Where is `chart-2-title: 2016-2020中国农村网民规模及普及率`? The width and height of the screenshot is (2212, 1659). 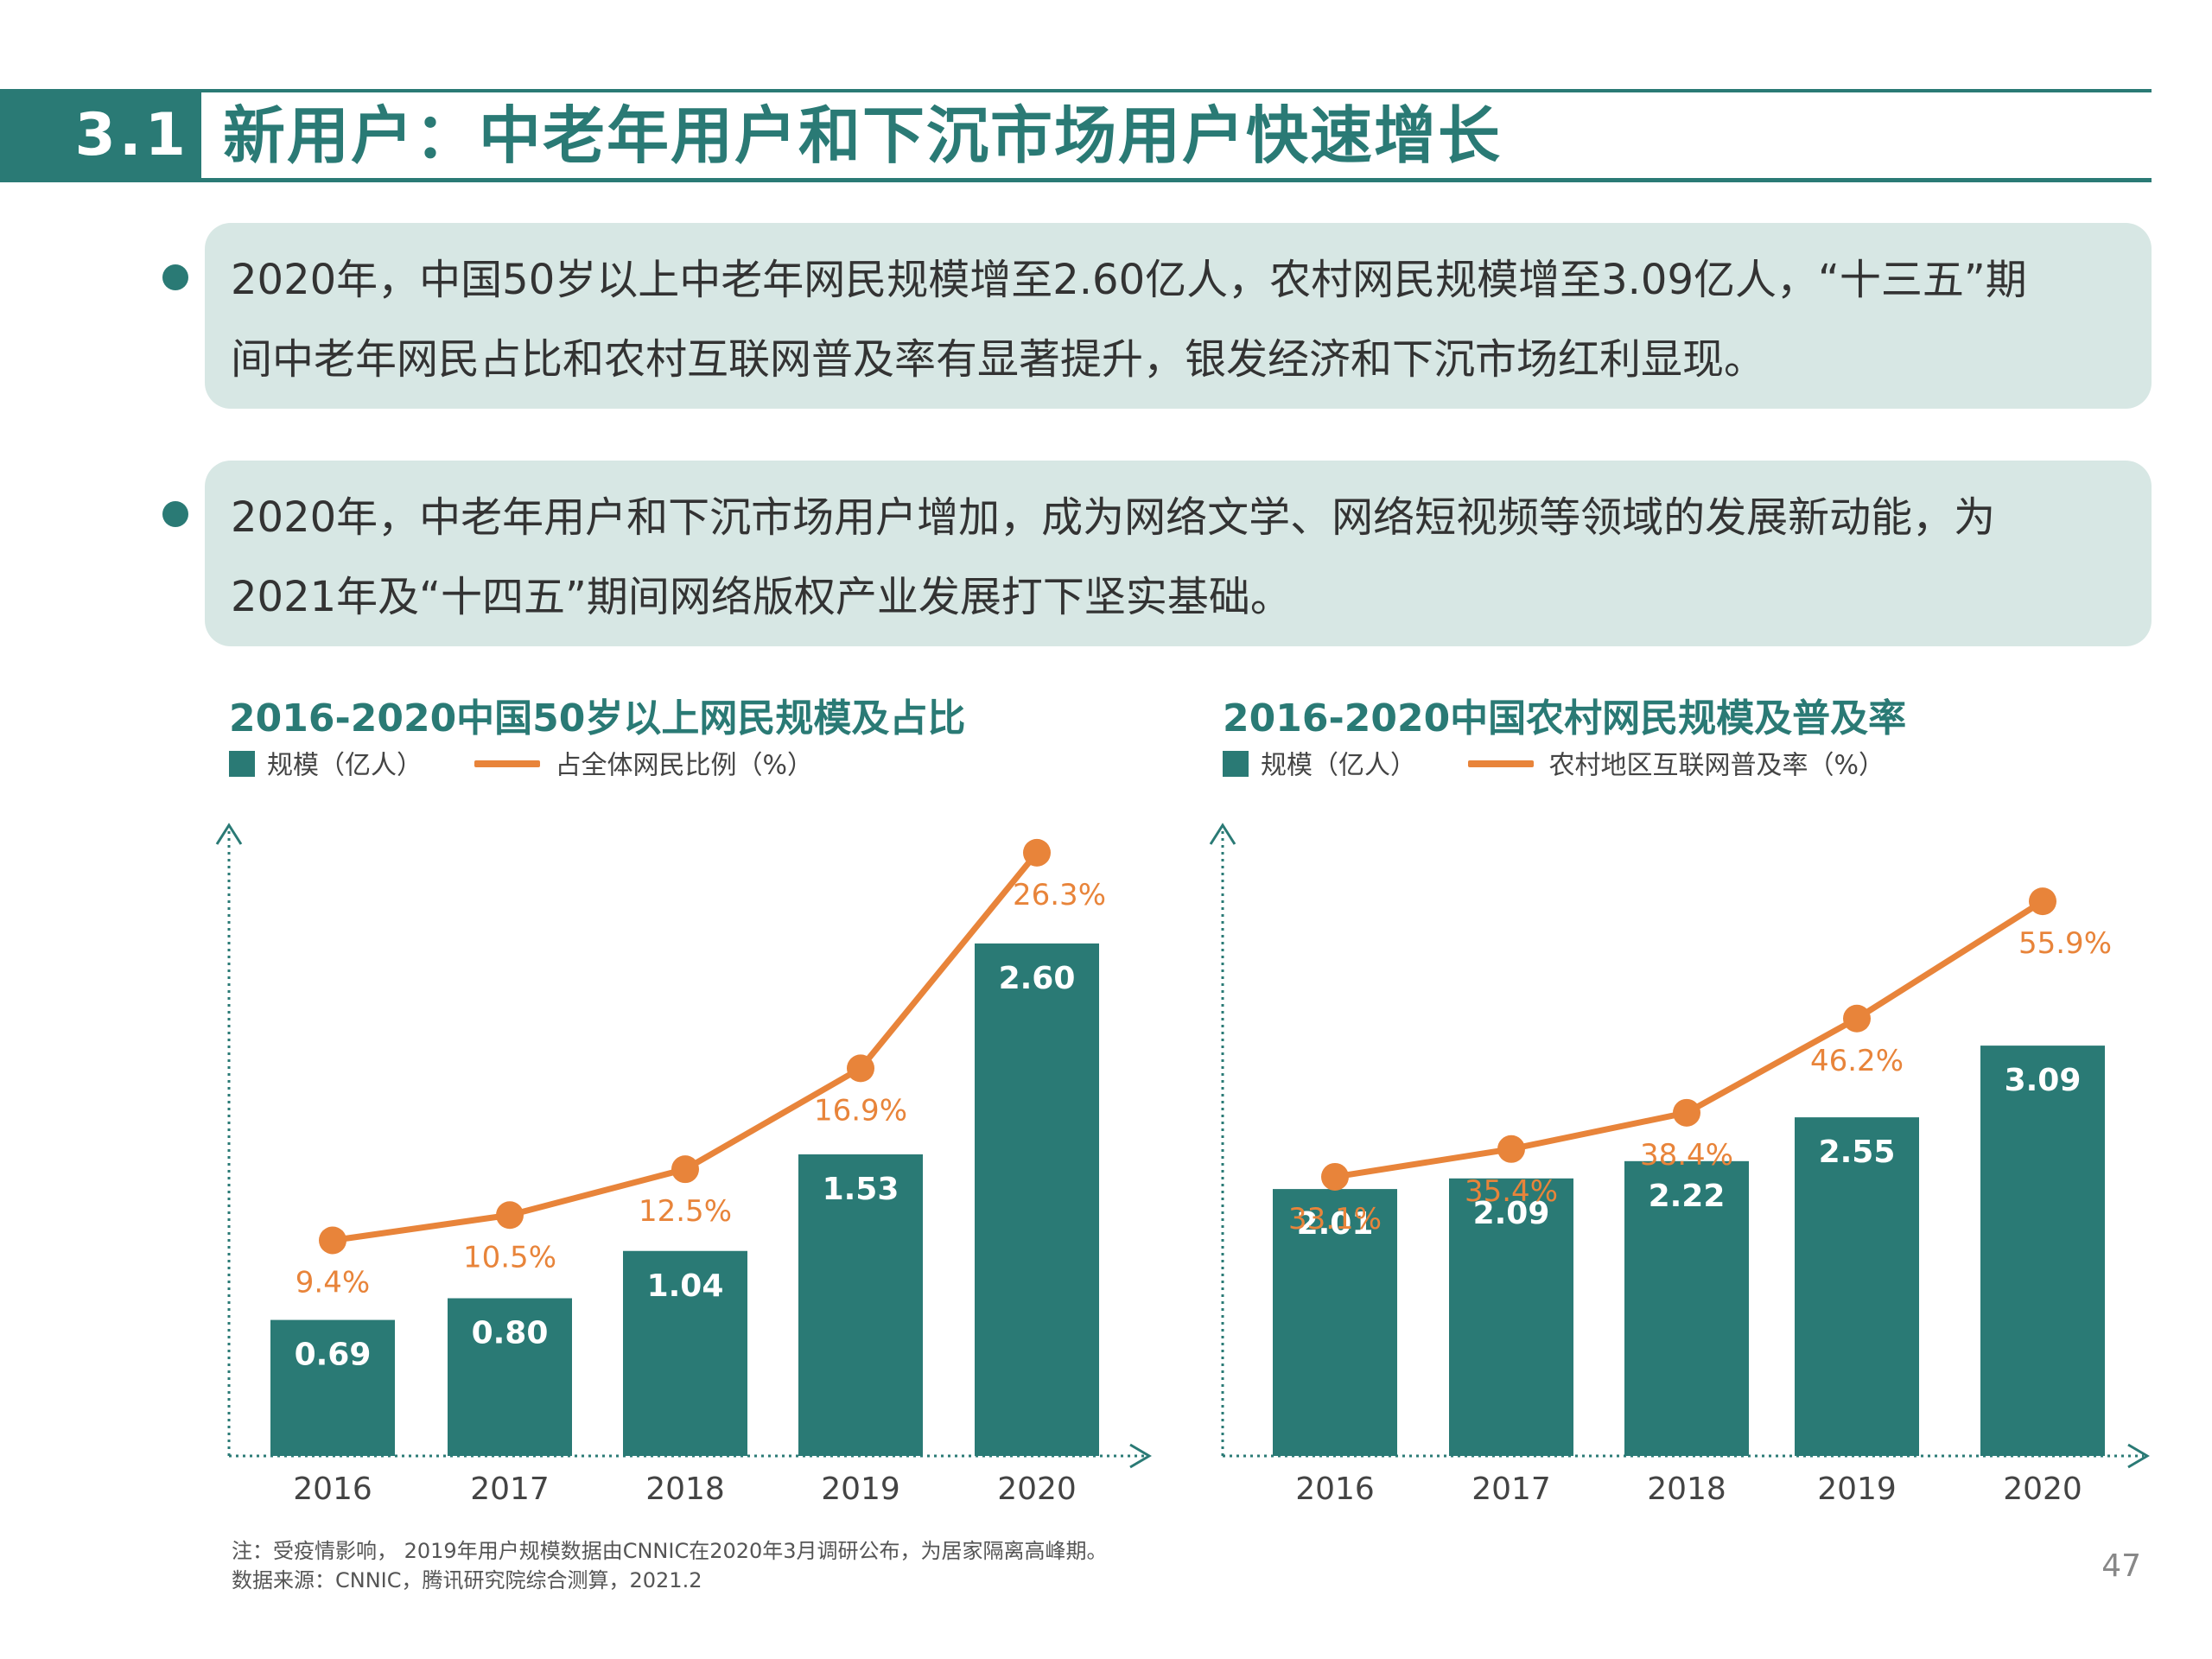
chart-2-title: 2016-2020中国农村网民规模及普及率 is located at coordinates (1565, 718).